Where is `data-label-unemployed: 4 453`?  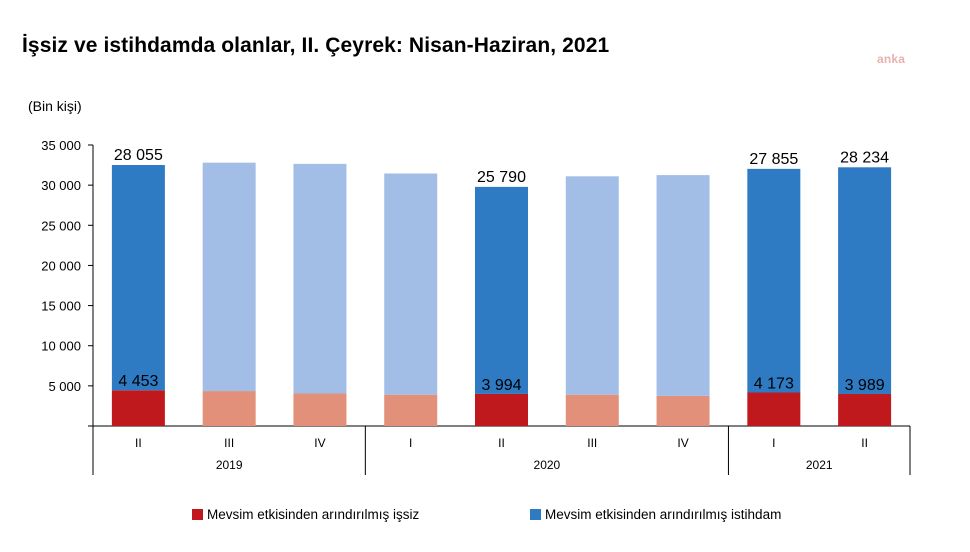
data-label-unemployed: 4 453 is located at coordinates (138, 381).